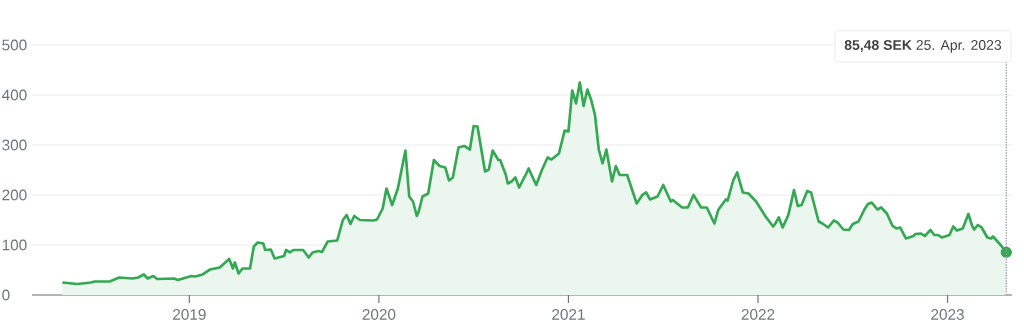 The width and height of the screenshot is (1024, 331). I want to click on y-tick-label: 200, so click(14, 195).